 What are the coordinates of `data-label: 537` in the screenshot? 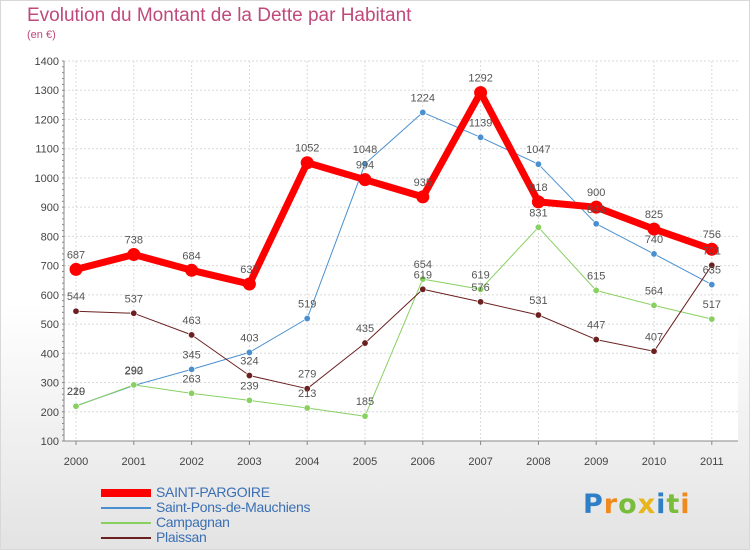 It's located at (134, 299).